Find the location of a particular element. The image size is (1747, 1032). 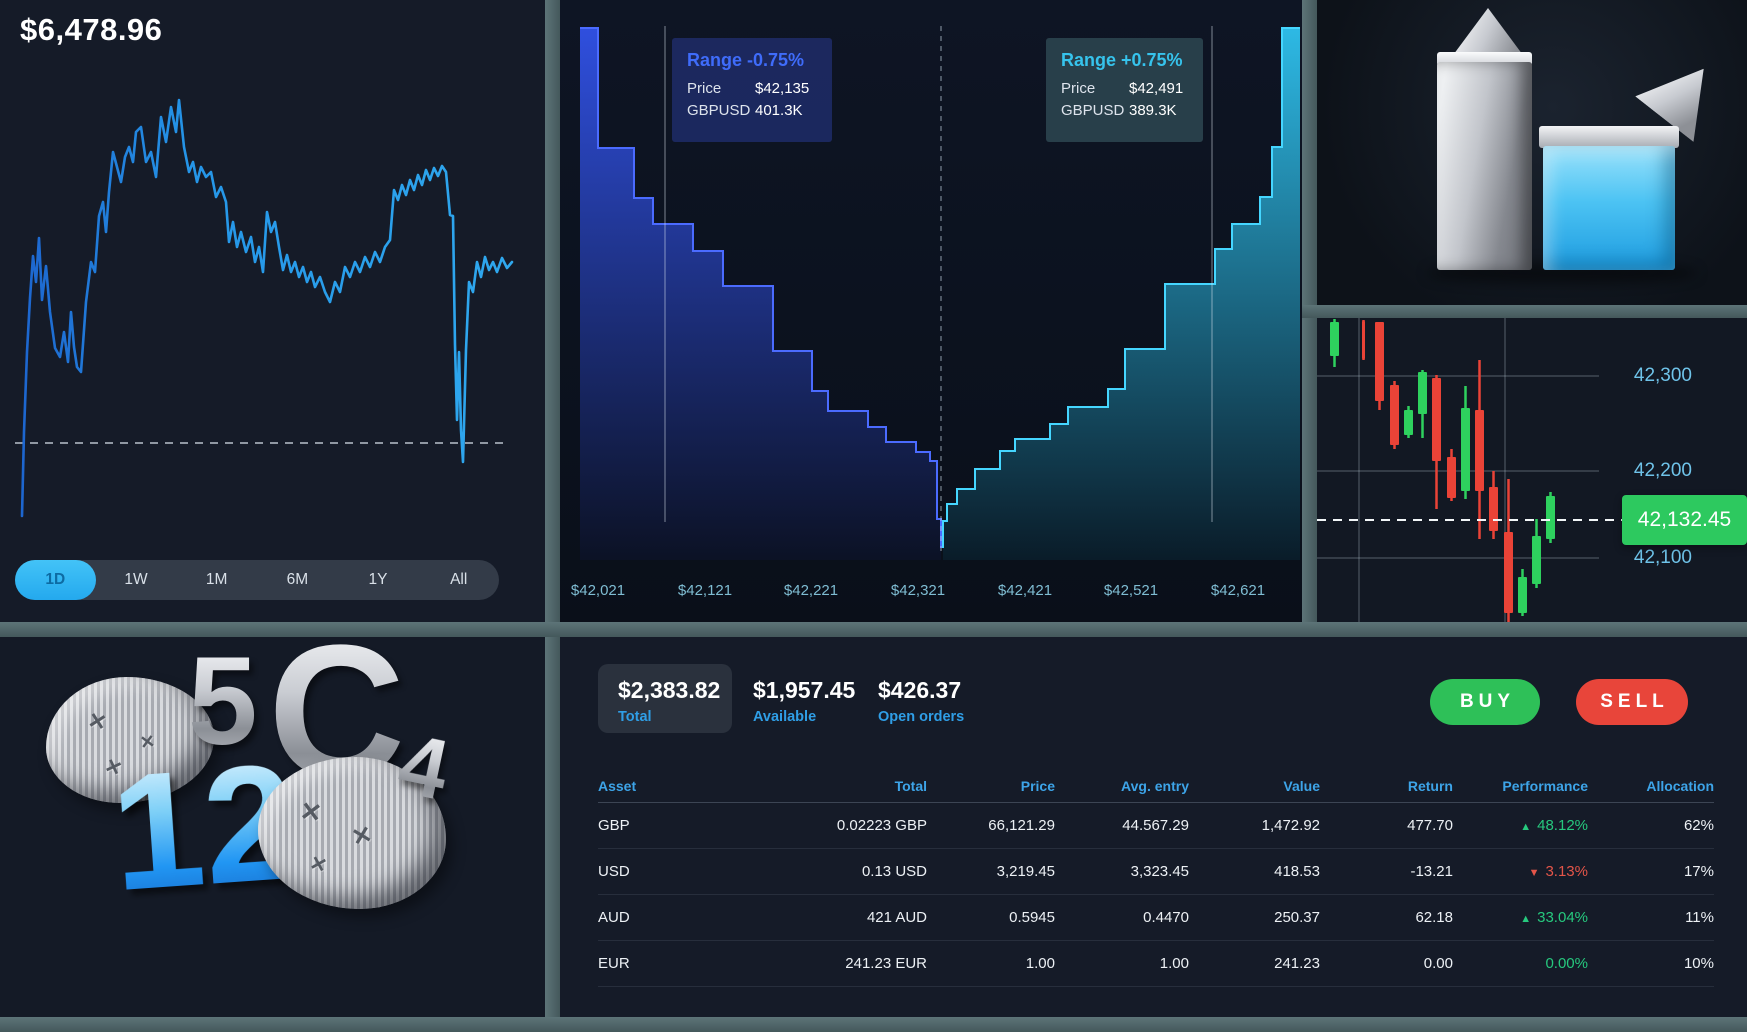

cell-performance: ▼ 3.13% is located at coordinates (1558, 871).